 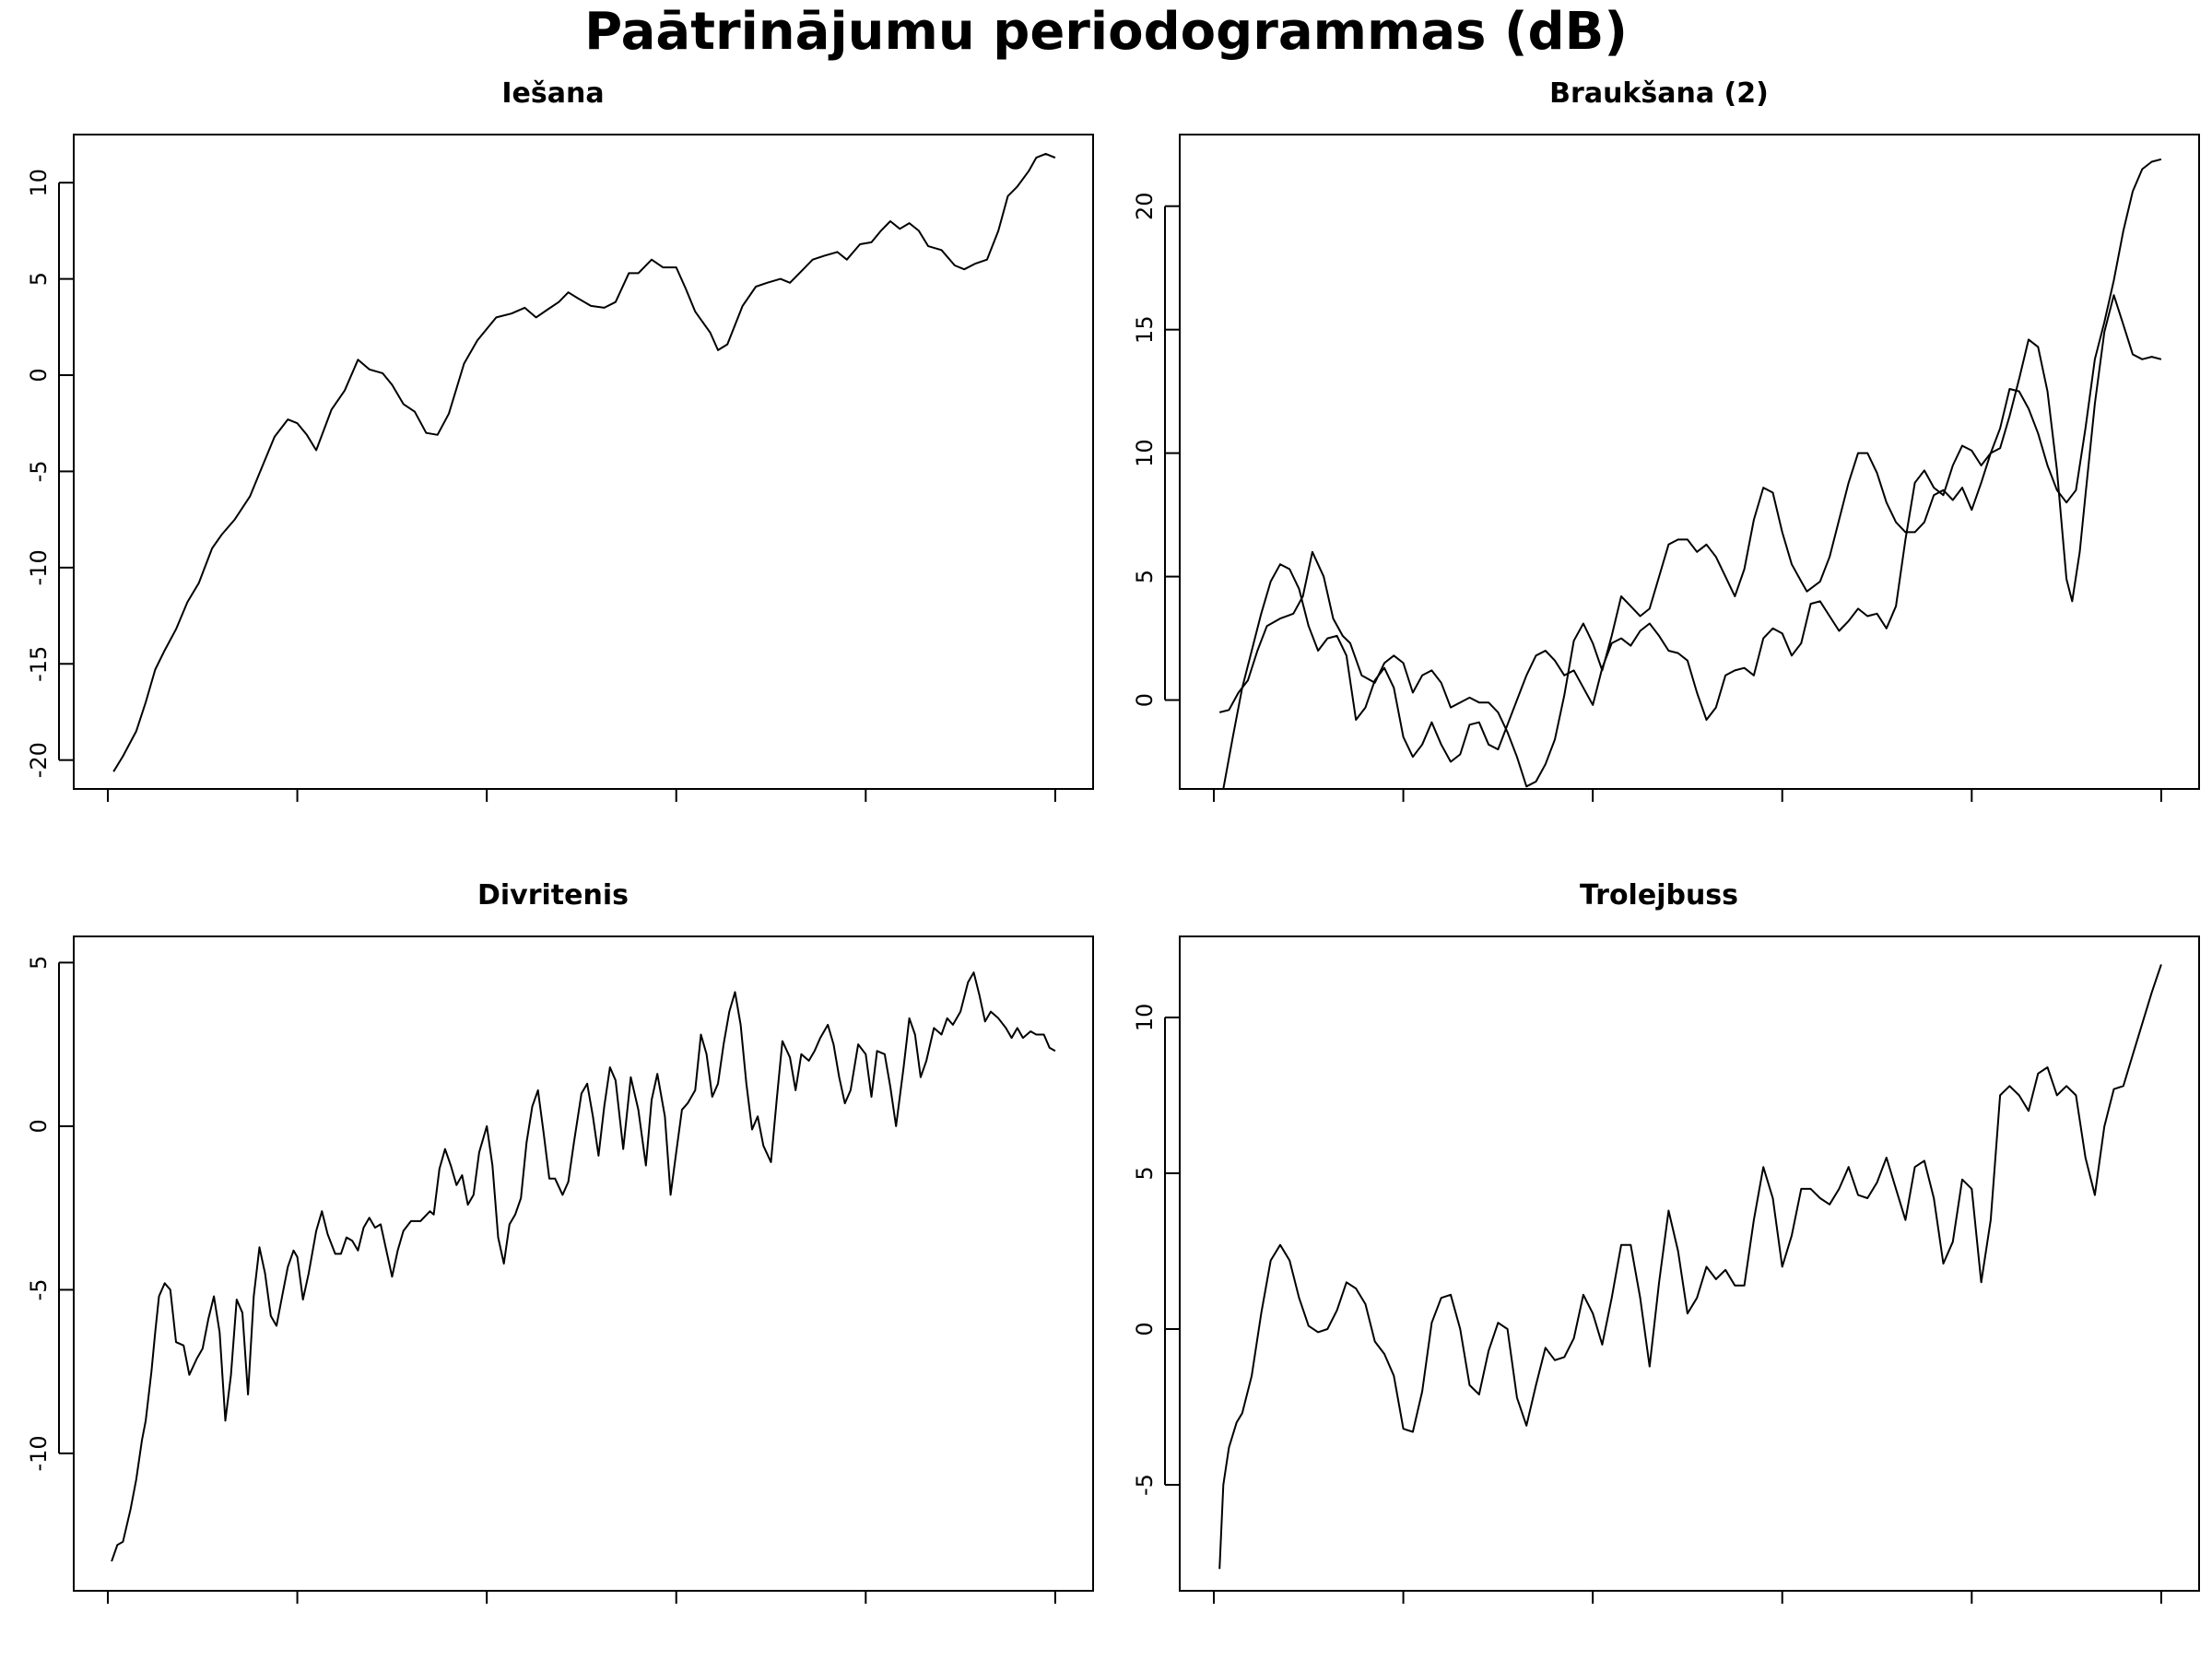 I want to click on panel-title: Iešana, so click(x=553, y=93).